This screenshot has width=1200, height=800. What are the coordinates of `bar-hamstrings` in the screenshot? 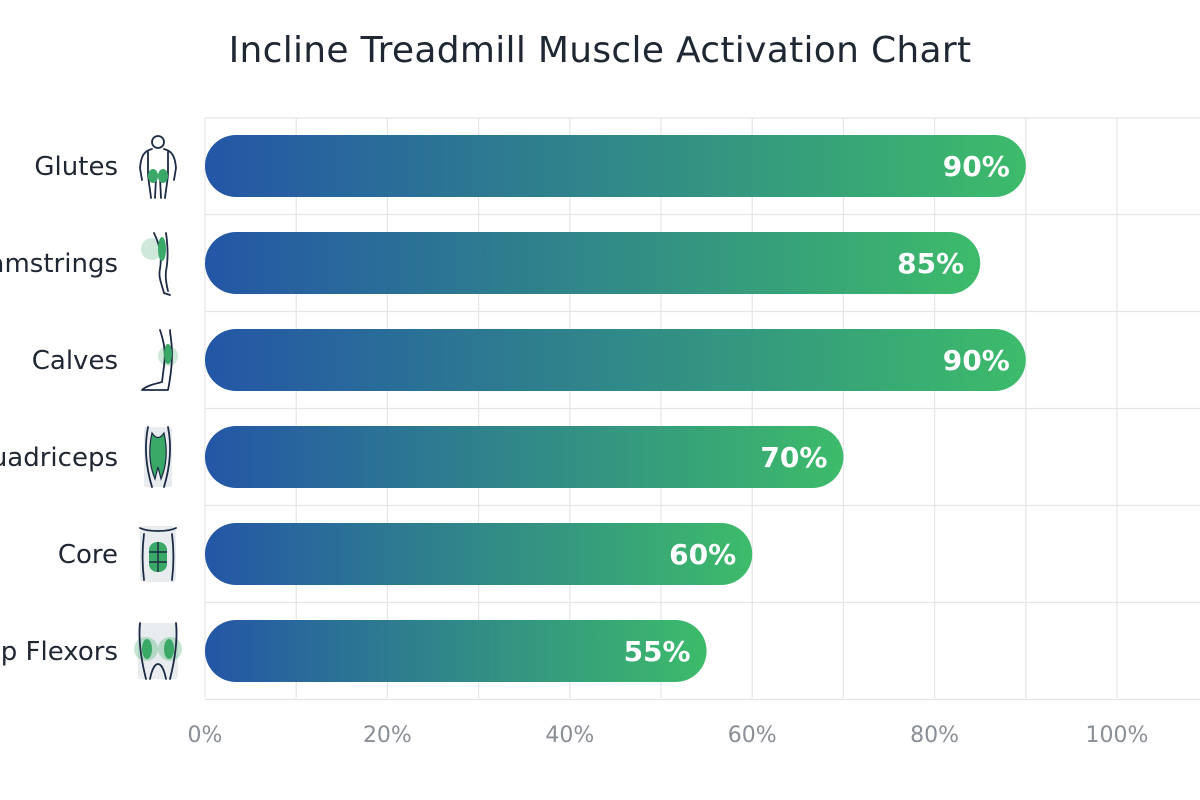 It's located at (593, 263).